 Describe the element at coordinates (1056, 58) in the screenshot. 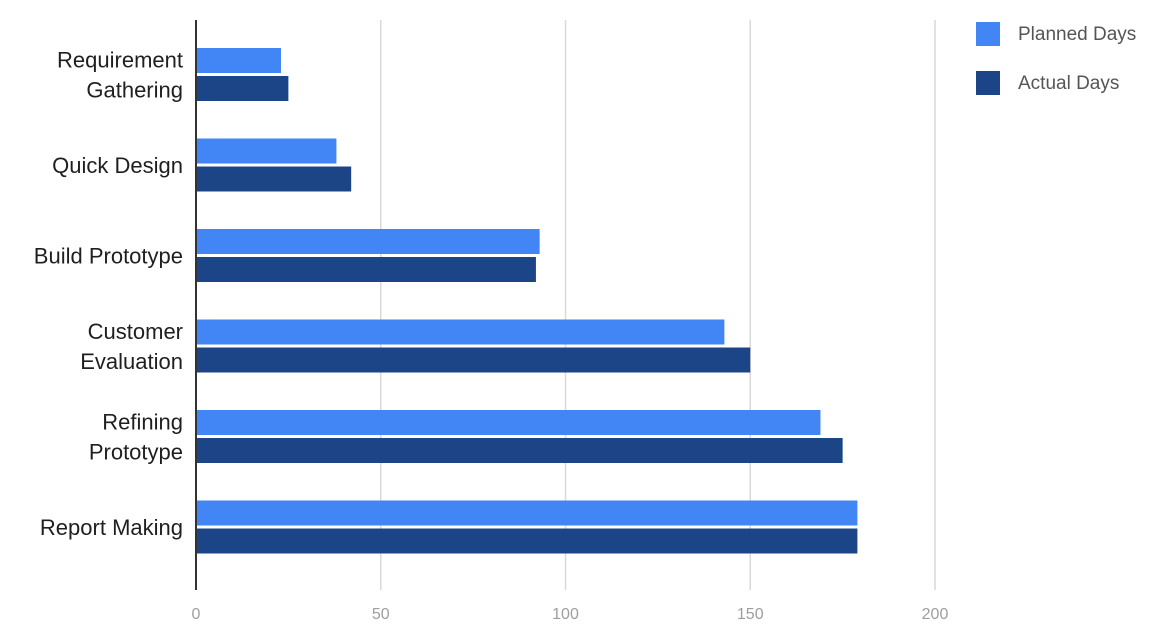

I see `legend: Planned Days Actual Days` at that location.